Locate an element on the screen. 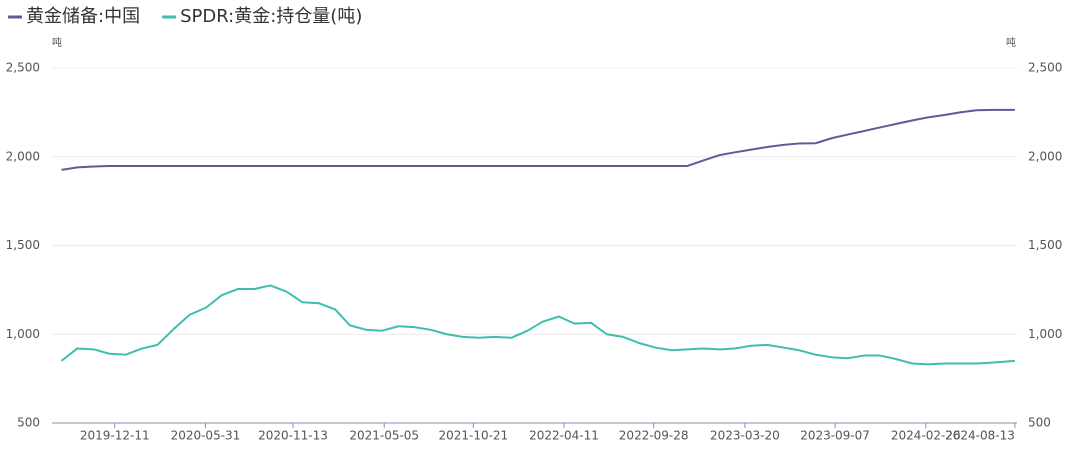  x-tick-label: 2023-09-07 is located at coordinates (835, 436).